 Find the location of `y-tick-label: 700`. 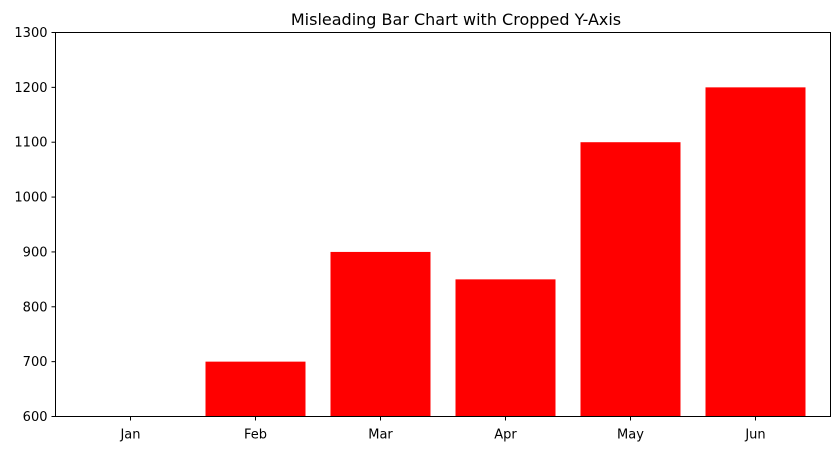

y-tick-label: 700 is located at coordinates (35, 362).